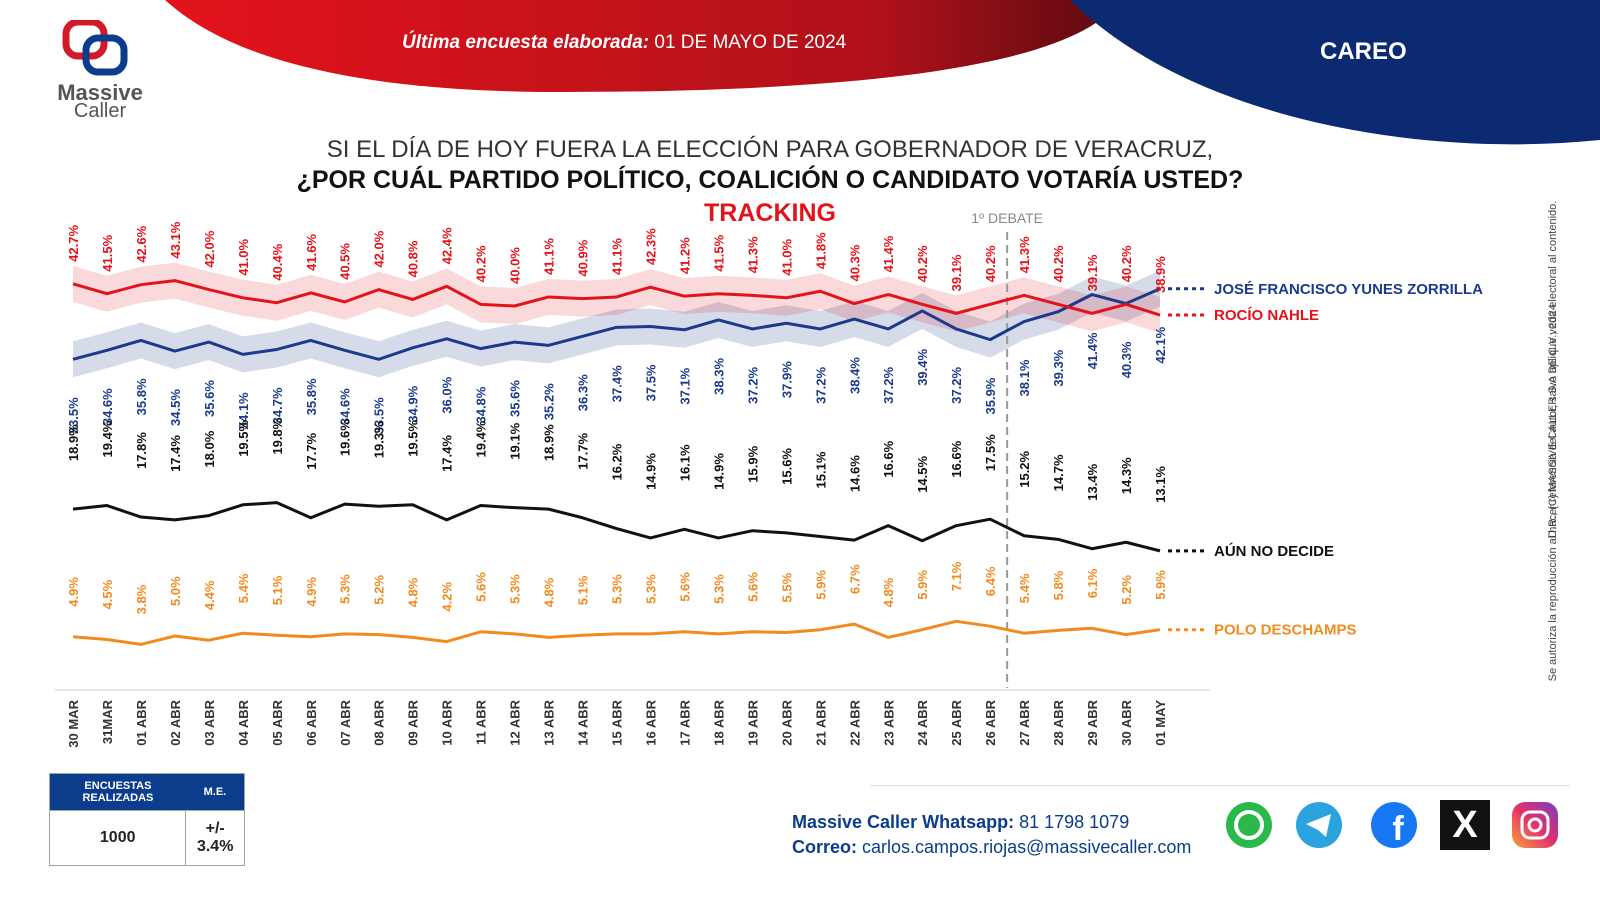 This screenshot has width=1600, height=900. What do you see at coordinates (1249, 825) in the screenshot?
I see `whatsapp-icon` at bounding box center [1249, 825].